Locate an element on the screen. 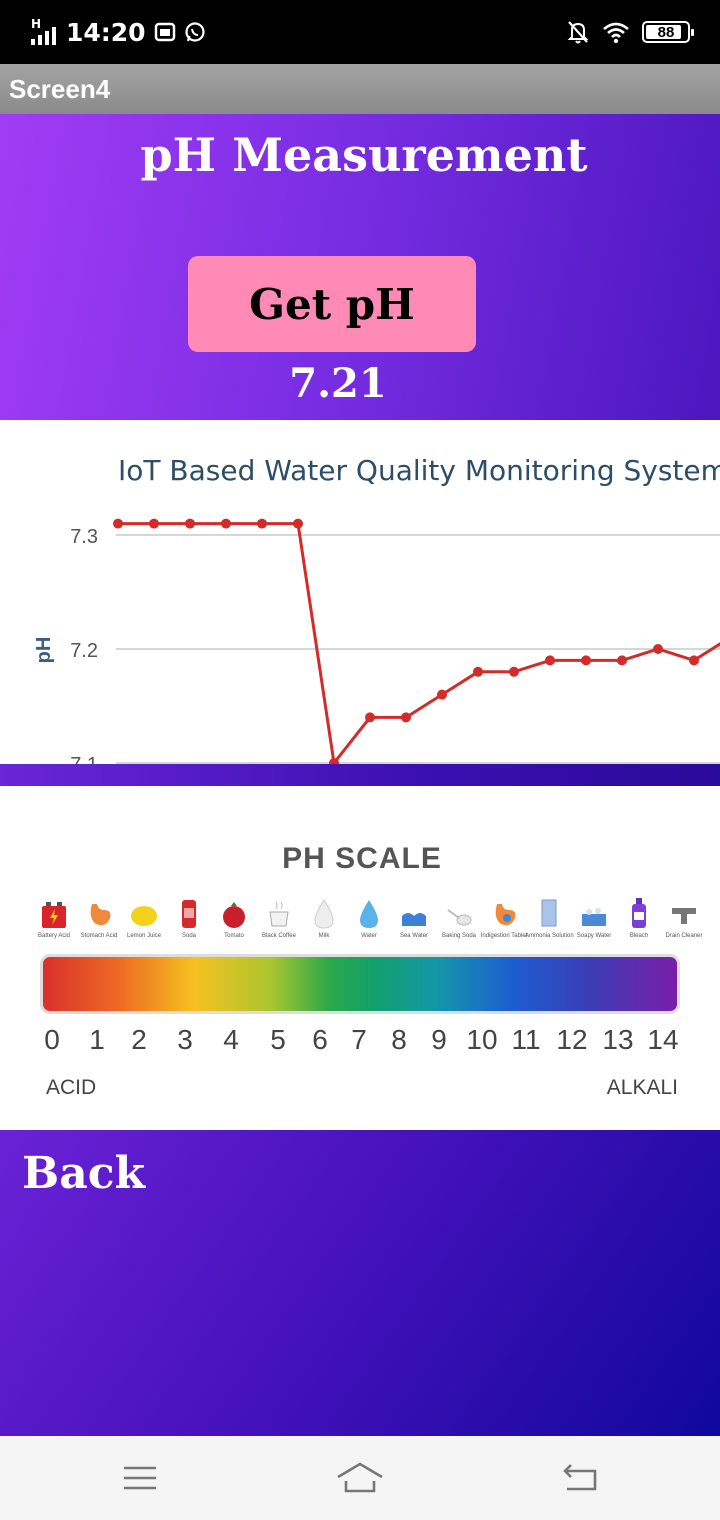  menu-icon is located at coordinates (140, 1478).